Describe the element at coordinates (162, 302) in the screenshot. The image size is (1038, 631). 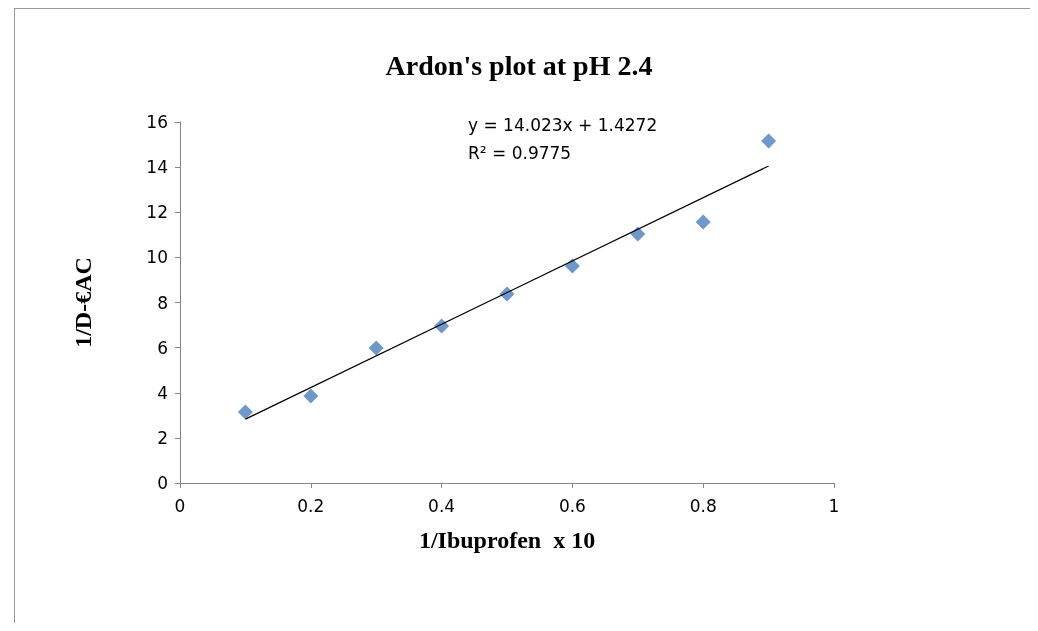
I see `y-tick-label: 8` at that location.